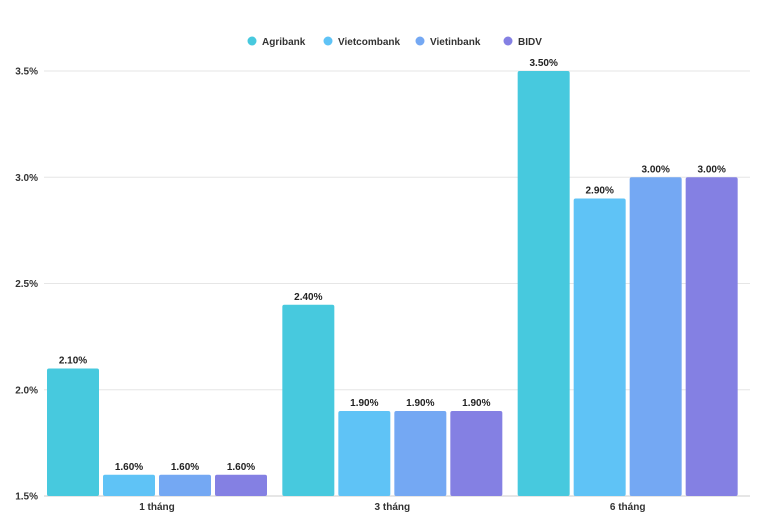 The image size is (765, 522). I want to click on y-tick-label: 2.0%, so click(26, 390).